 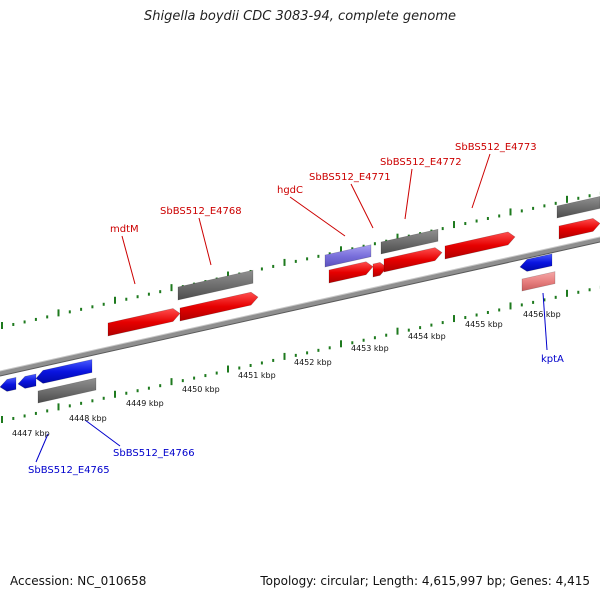 What do you see at coordinates (481, 181) in the screenshot?
I see `callout-SbBS512_E4773` at bounding box center [481, 181].